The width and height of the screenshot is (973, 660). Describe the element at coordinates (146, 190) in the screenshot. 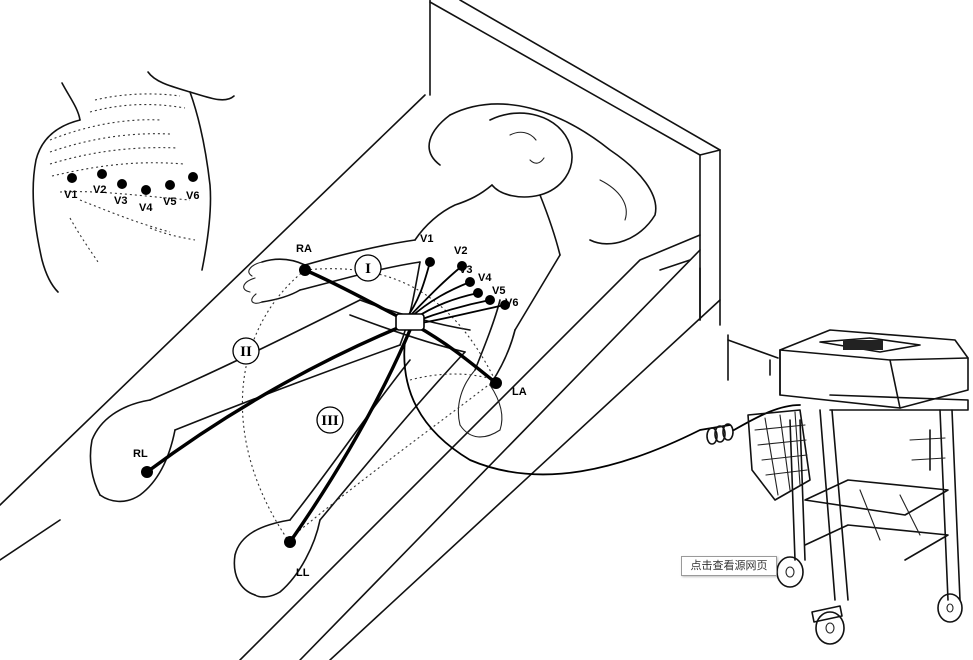

I see `chest-electrode-v4` at that location.